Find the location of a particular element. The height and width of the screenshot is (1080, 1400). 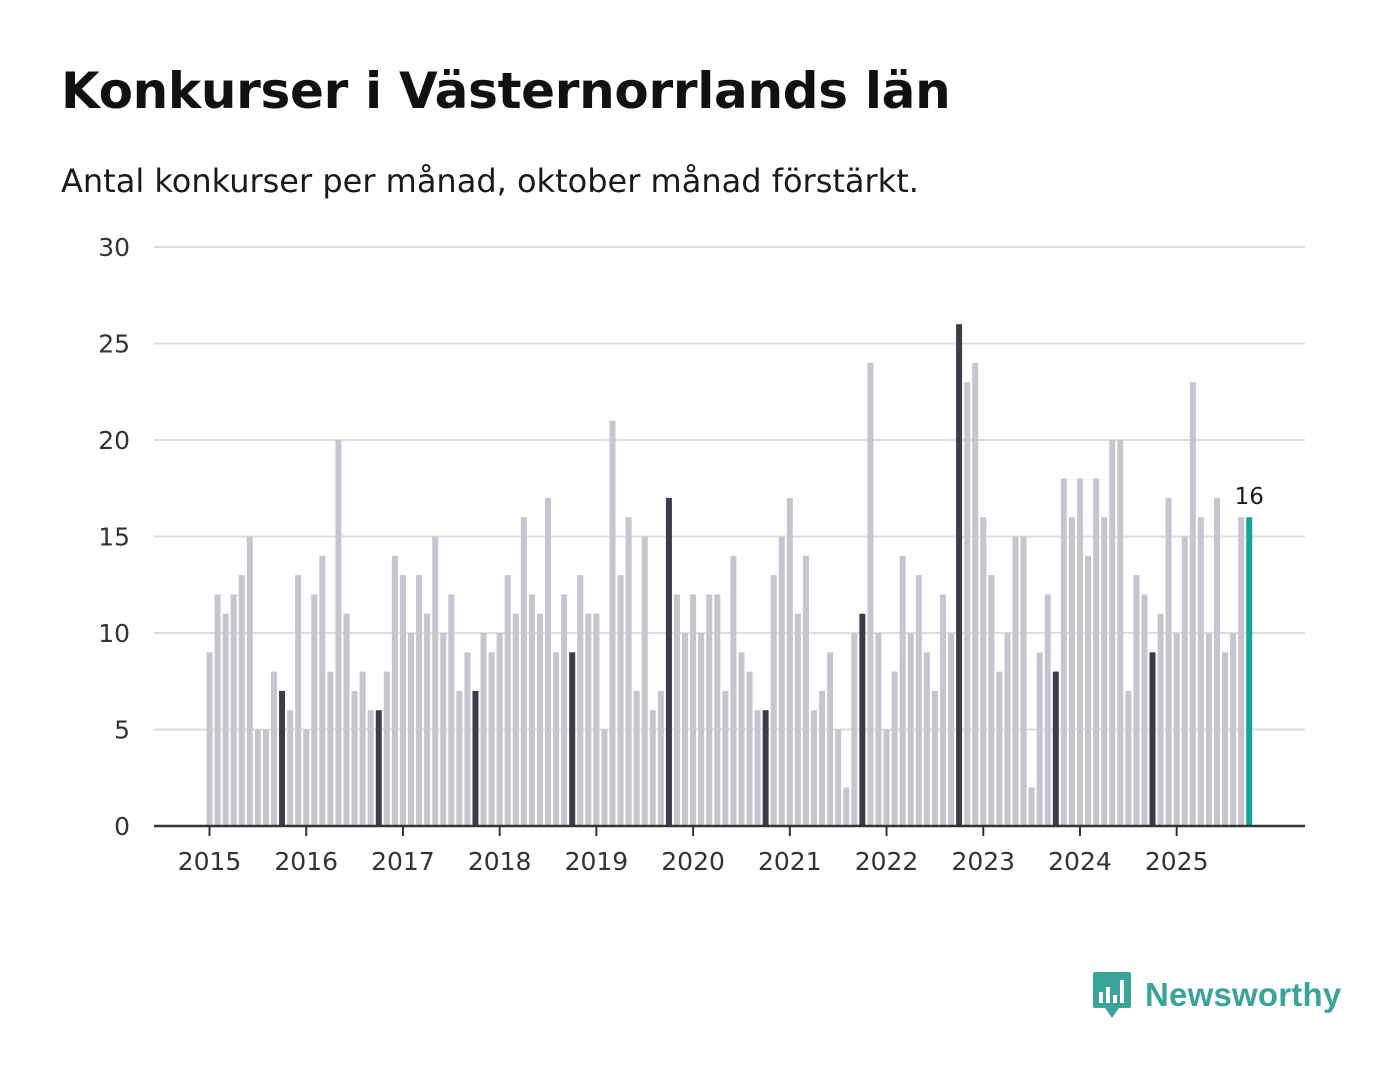

y-tick-label-0: 0 is located at coordinates (122, 826).